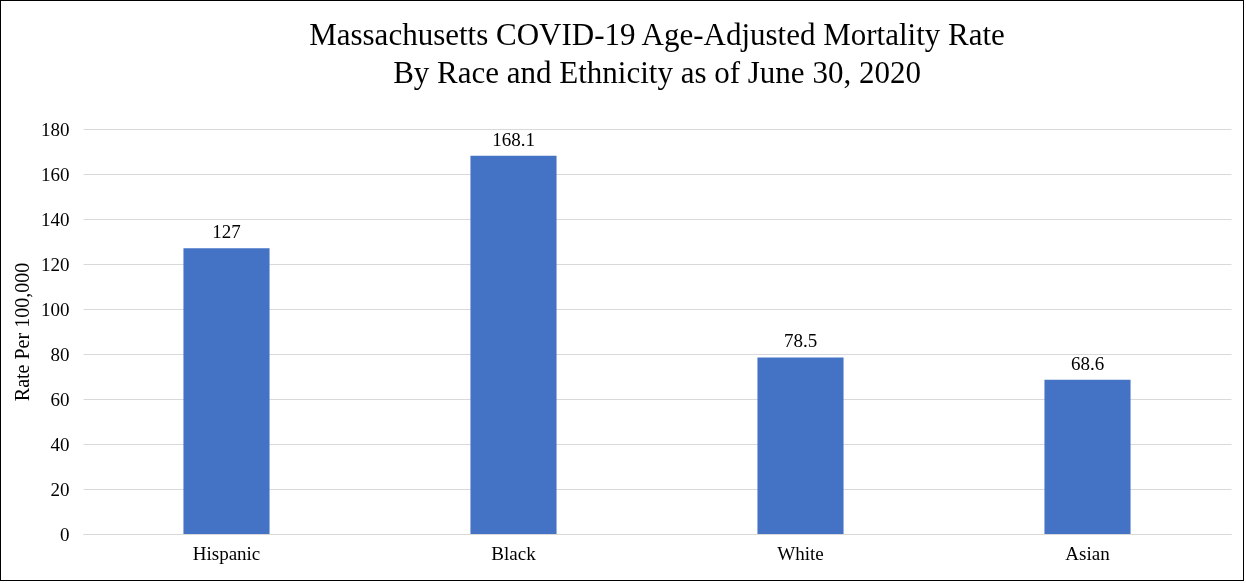 The image size is (1246, 583). What do you see at coordinates (55, 219) in the screenshot?
I see `y-tick-label: 140` at bounding box center [55, 219].